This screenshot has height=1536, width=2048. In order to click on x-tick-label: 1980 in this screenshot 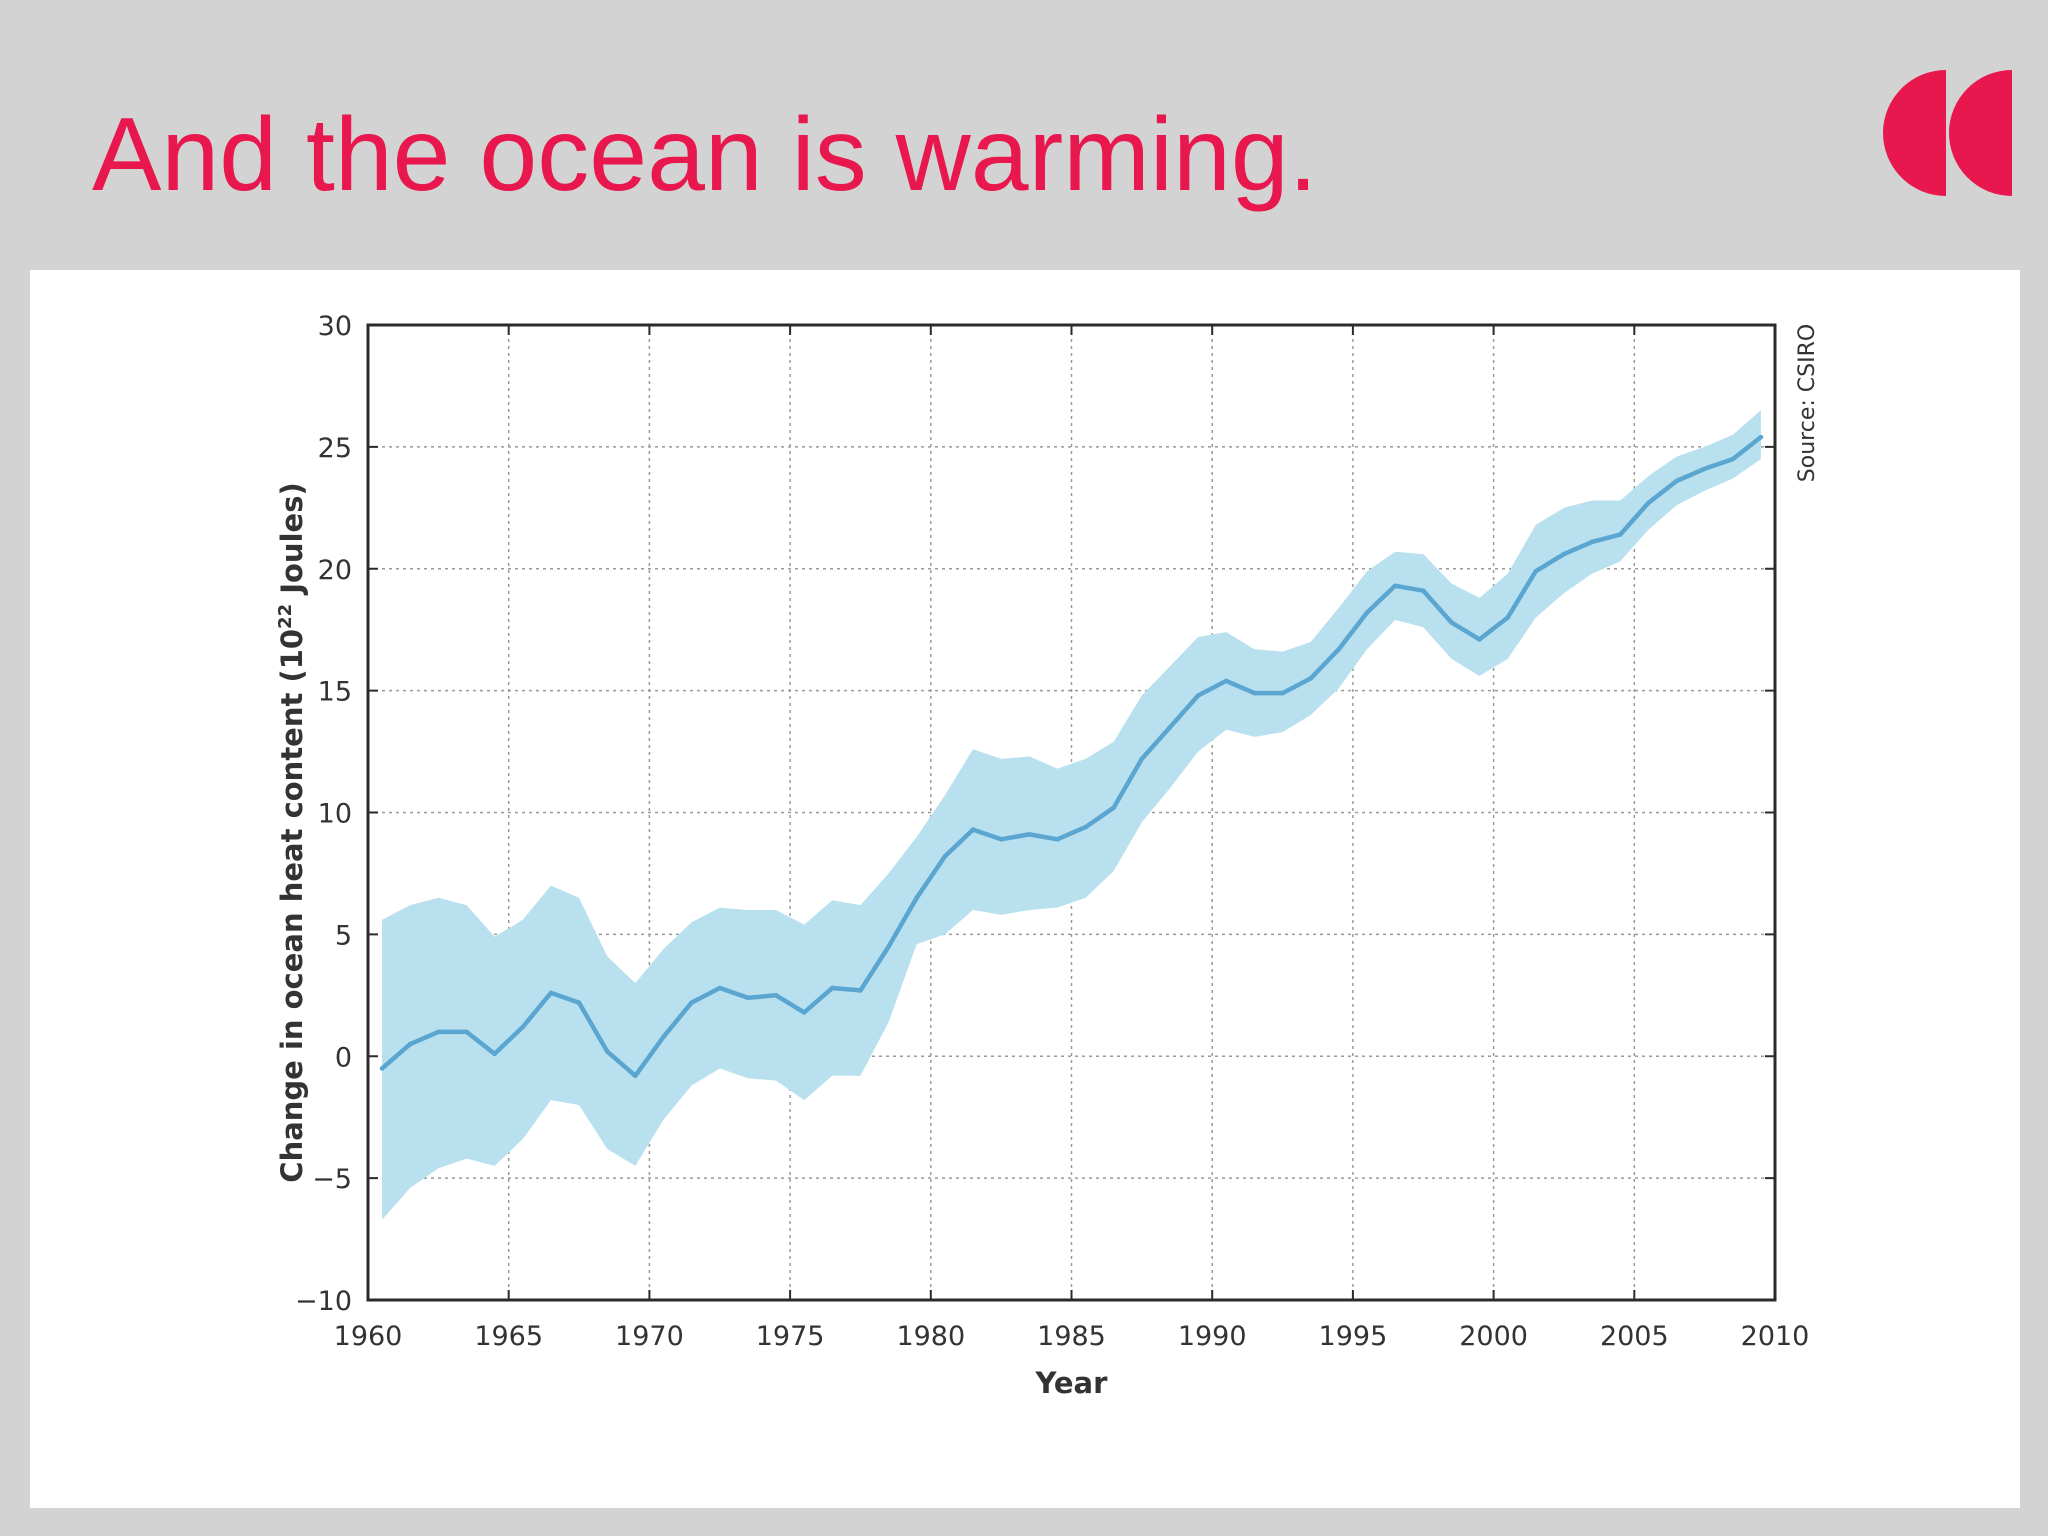, I will do `click(930, 1336)`.